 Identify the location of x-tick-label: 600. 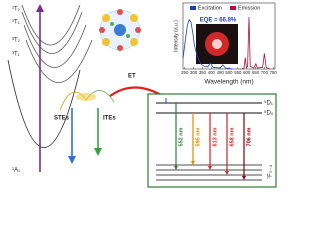
(247, 72).